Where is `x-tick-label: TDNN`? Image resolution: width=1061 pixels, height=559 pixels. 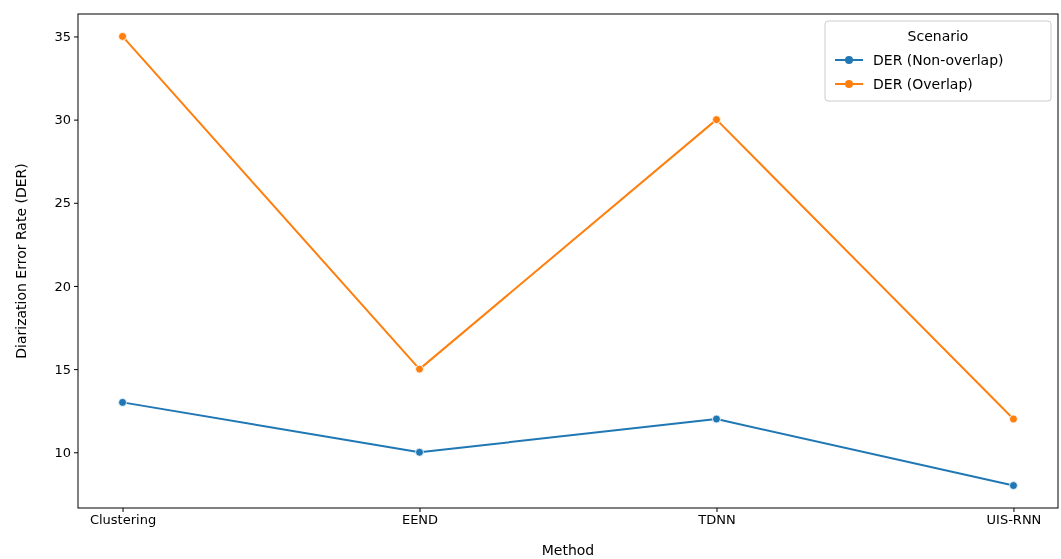 x-tick-label: TDNN is located at coordinates (716, 520).